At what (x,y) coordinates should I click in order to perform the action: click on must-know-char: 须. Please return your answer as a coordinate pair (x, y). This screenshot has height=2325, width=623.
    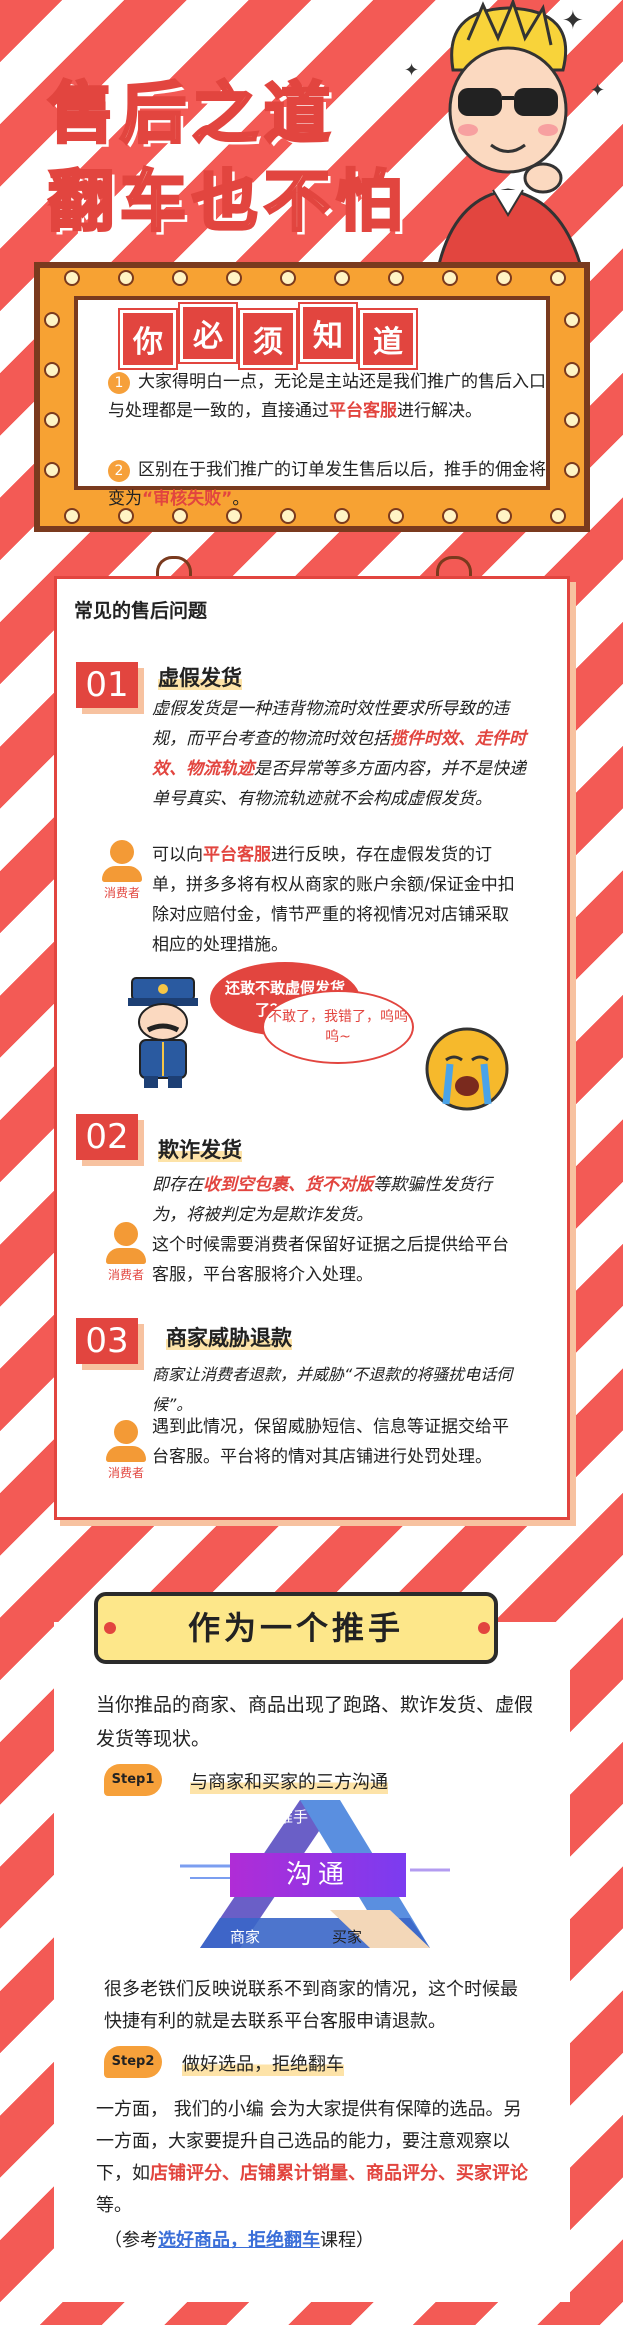
    Looking at the image, I should click on (268, 339).